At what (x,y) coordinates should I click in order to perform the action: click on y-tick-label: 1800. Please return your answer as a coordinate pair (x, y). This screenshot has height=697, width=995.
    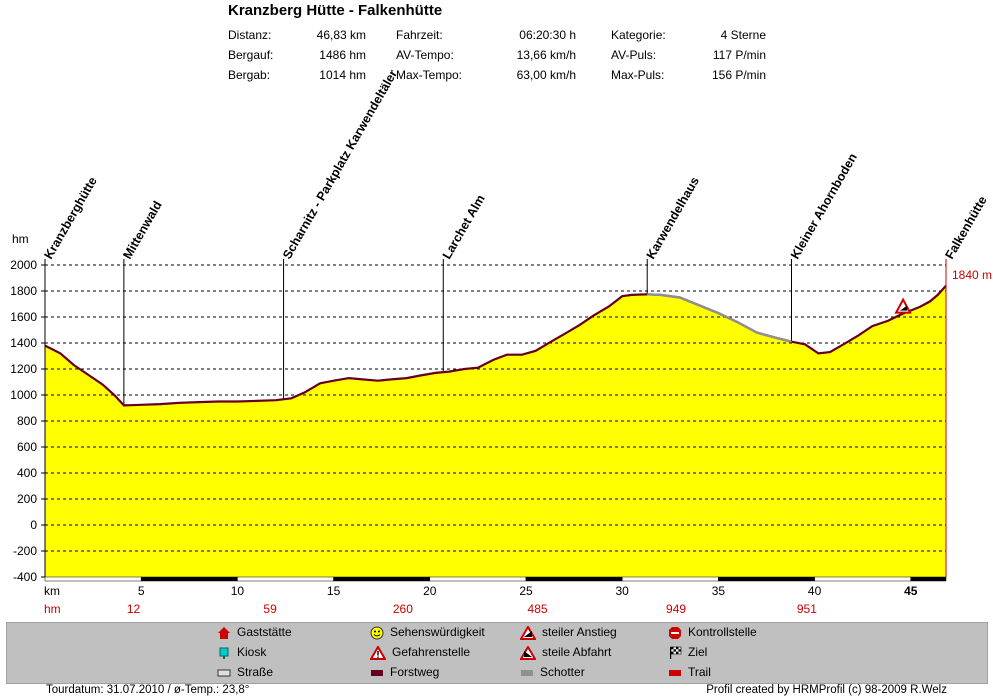
    Looking at the image, I should click on (23, 291).